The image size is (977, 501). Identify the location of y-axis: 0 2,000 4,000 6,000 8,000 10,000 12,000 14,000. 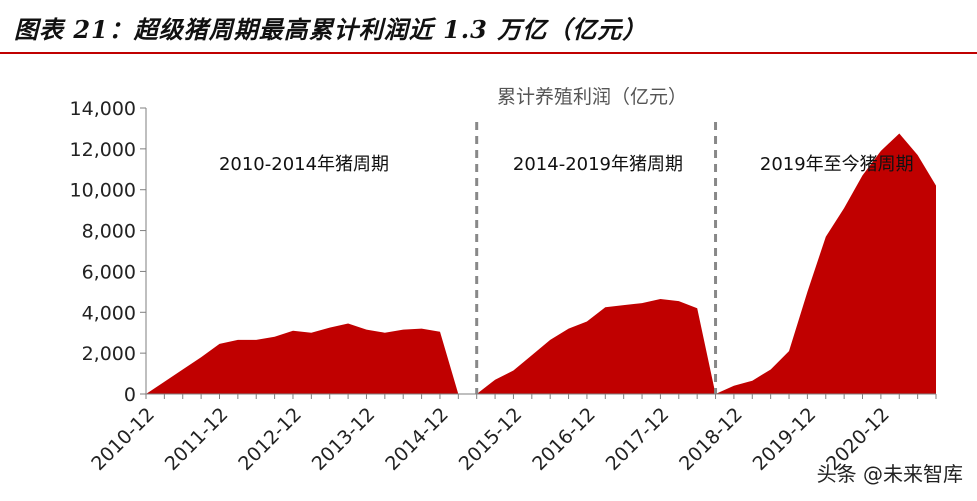
(108, 252).